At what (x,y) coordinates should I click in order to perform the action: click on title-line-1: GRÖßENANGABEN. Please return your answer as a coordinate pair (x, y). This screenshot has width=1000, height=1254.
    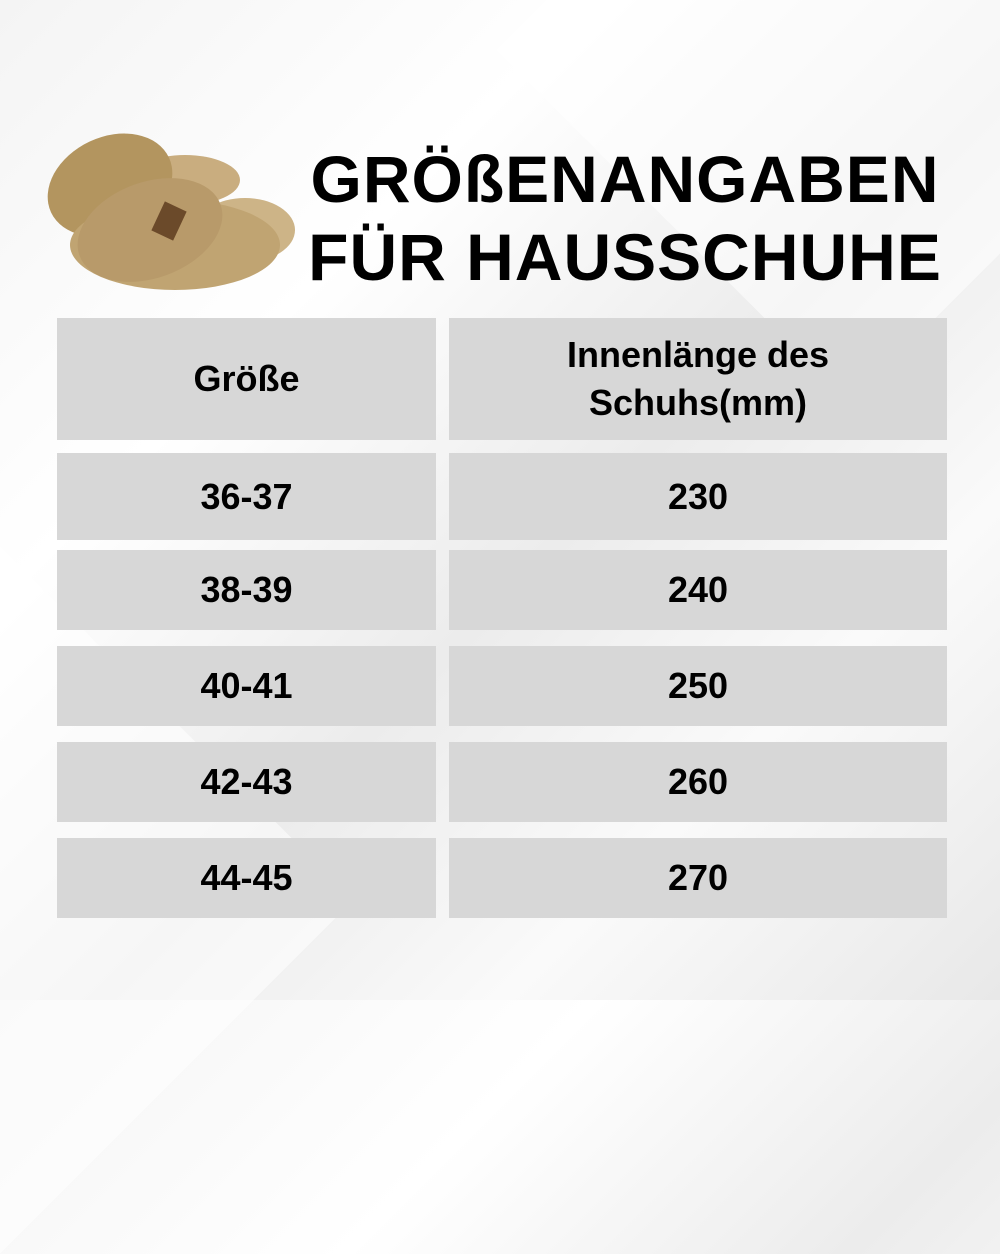
    Looking at the image, I should click on (625, 179).